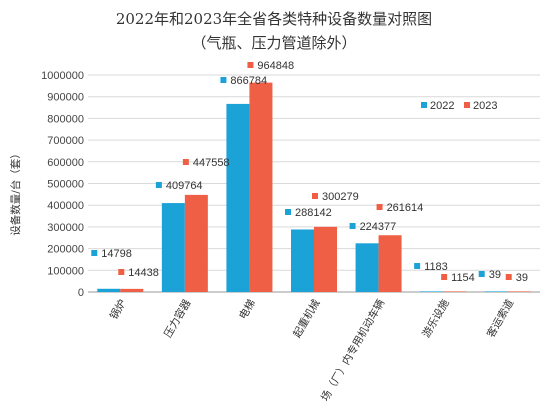  Describe the element at coordinates (15, 192) in the screenshot. I see `y-axis-label: 设备数量/台（套）` at that location.